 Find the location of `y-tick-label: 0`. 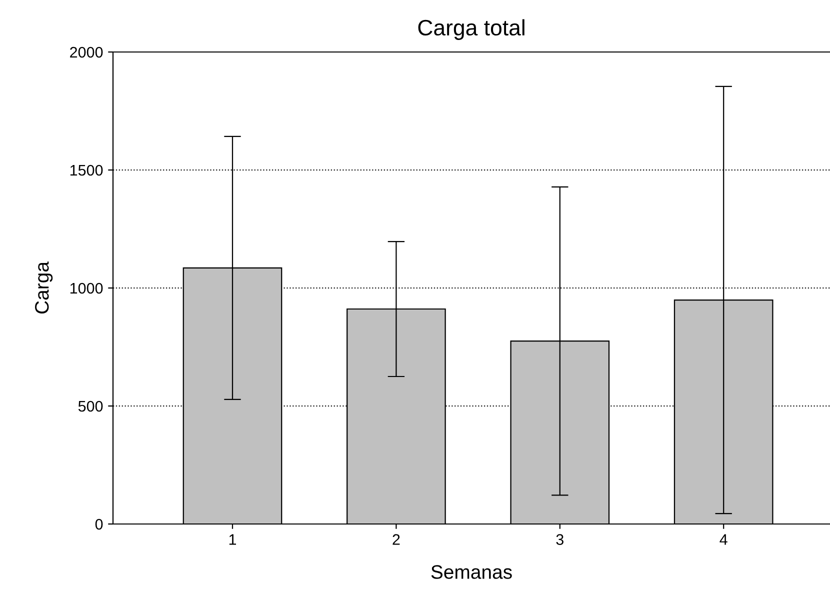

y-tick-label: 0 is located at coordinates (99, 524).